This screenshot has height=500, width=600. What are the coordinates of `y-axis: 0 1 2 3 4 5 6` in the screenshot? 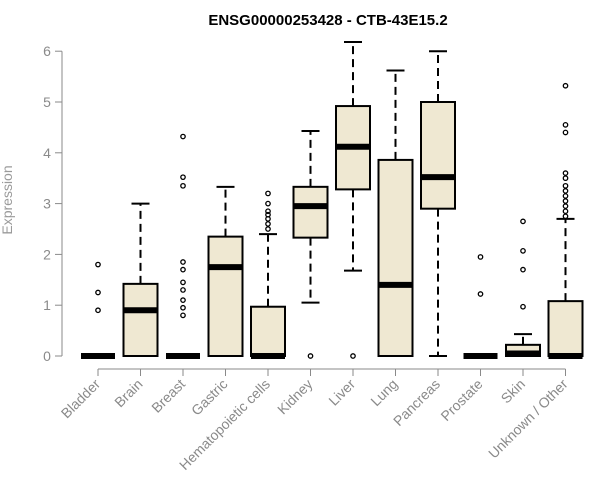 It's located at (53, 203).